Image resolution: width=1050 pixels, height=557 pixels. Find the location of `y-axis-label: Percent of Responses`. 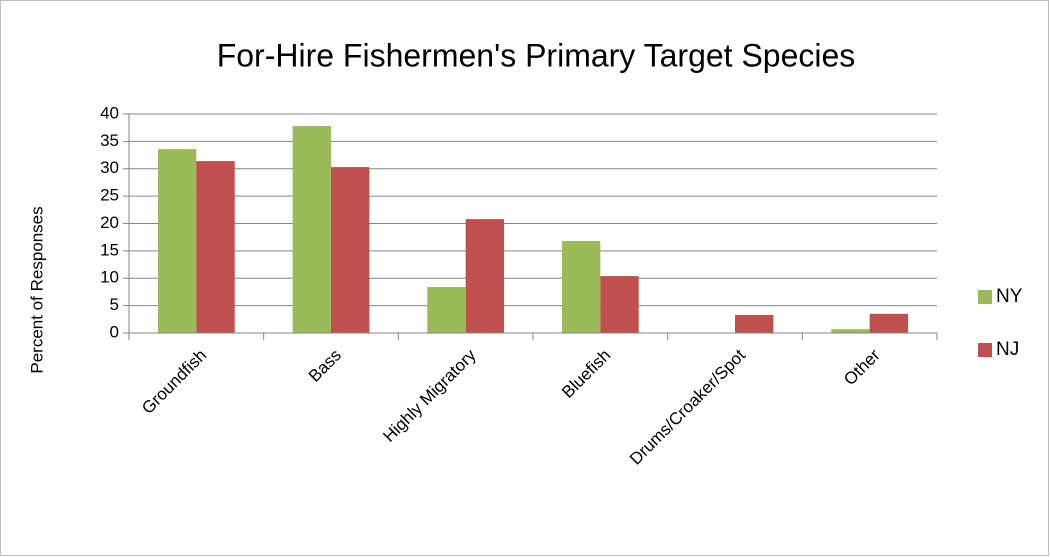

y-axis-label: Percent of Responses is located at coordinates (36, 289).